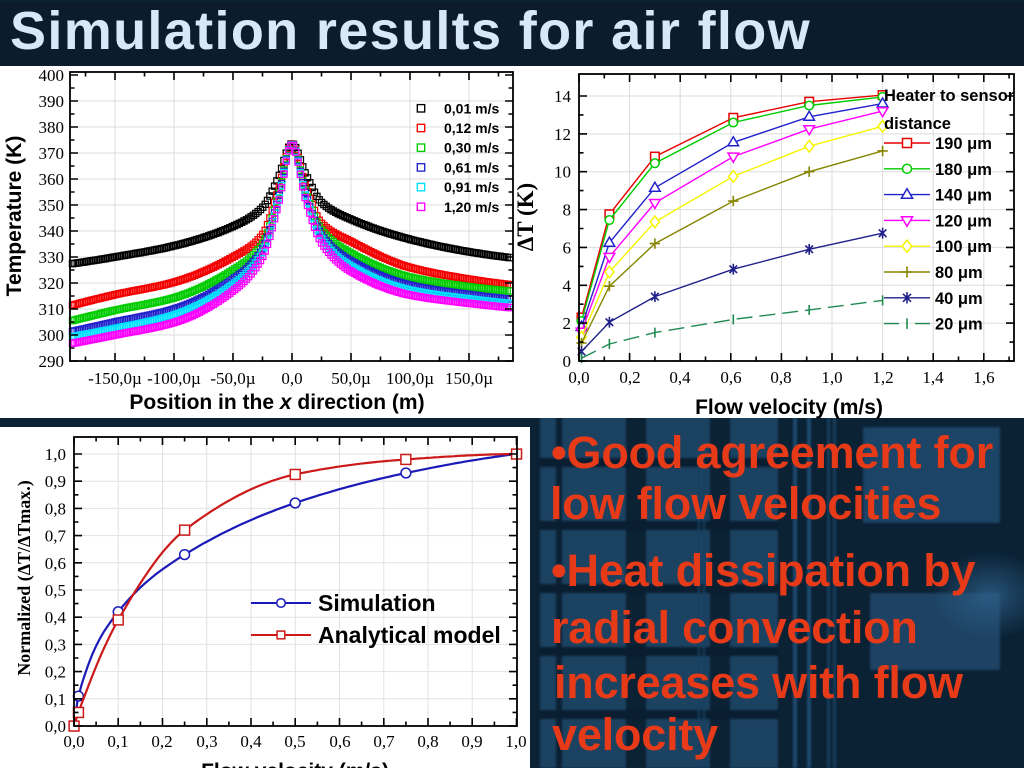 This screenshot has height=768, width=1024. What do you see at coordinates (276, 402) in the screenshot?
I see `svg-text:Position in the x direction (: Position in the x direction (m)` at bounding box center [276, 402].